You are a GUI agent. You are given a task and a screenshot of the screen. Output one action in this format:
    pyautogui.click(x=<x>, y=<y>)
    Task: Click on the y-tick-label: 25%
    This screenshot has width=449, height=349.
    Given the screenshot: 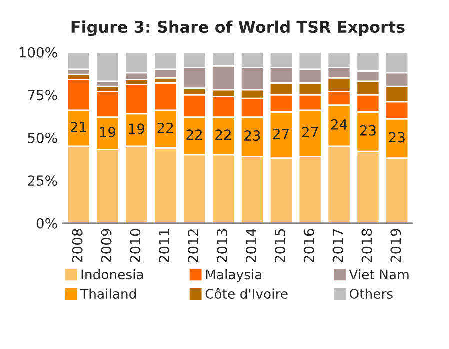 What is the action you would take?
    pyautogui.click(x=43, y=181)
    